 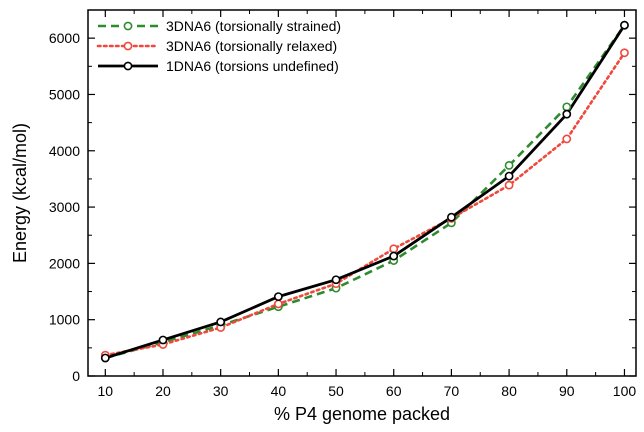 What do you see at coordinates (362, 414) in the screenshot?
I see `x-axis-title: % P4 genome packed` at bounding box center [362, 414].